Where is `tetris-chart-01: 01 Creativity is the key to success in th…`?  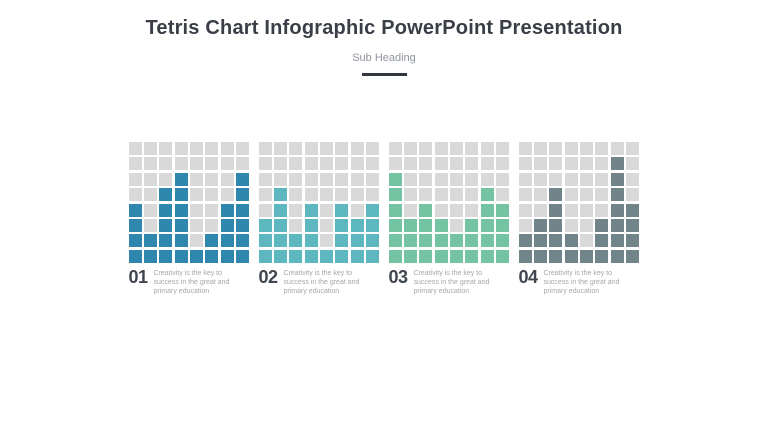 tetris-chart-01: 01 Creativity is the key to success in th… is located at coordinates (189, 219).